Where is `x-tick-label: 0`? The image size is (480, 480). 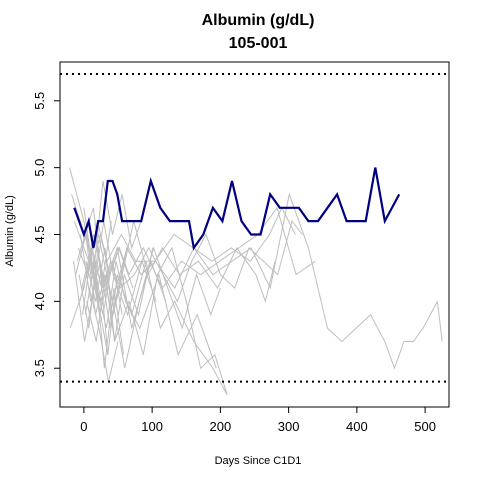 x-tick-label: 0 is located at coordinates (83, 426).